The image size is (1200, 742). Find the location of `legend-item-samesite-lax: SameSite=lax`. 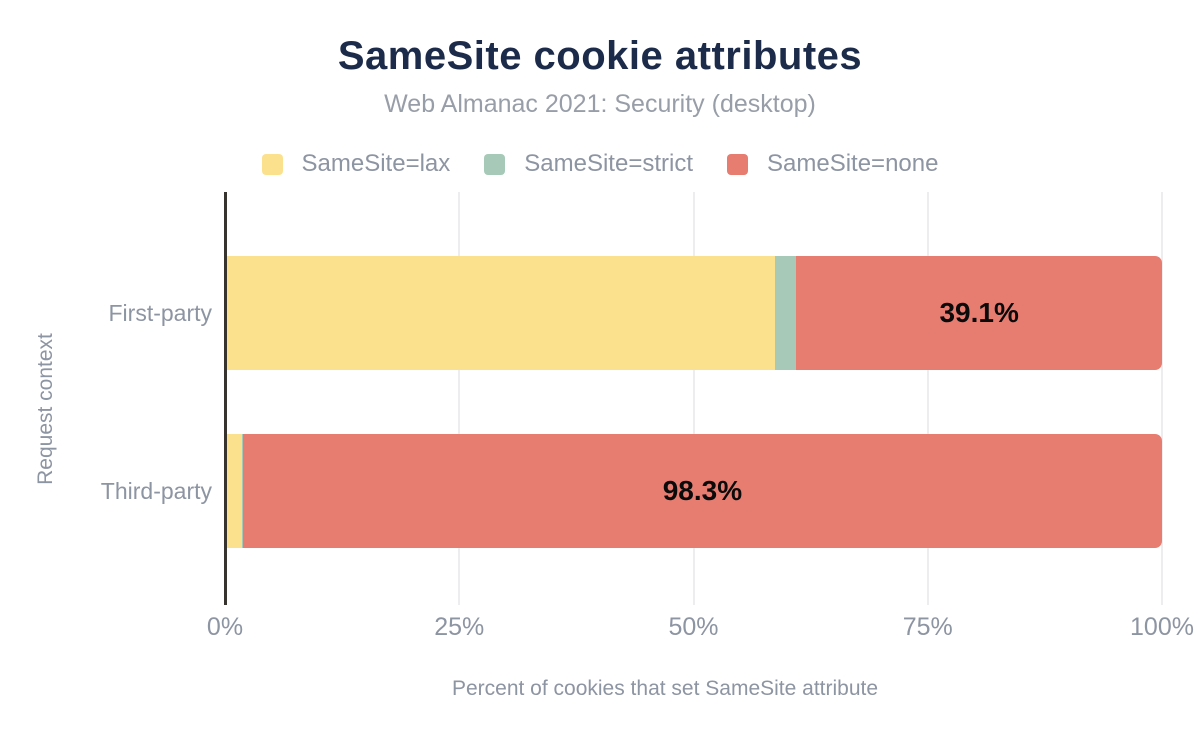

legend-item-samesite-lax: SameSite=lax is located at coordinates (356, 164).